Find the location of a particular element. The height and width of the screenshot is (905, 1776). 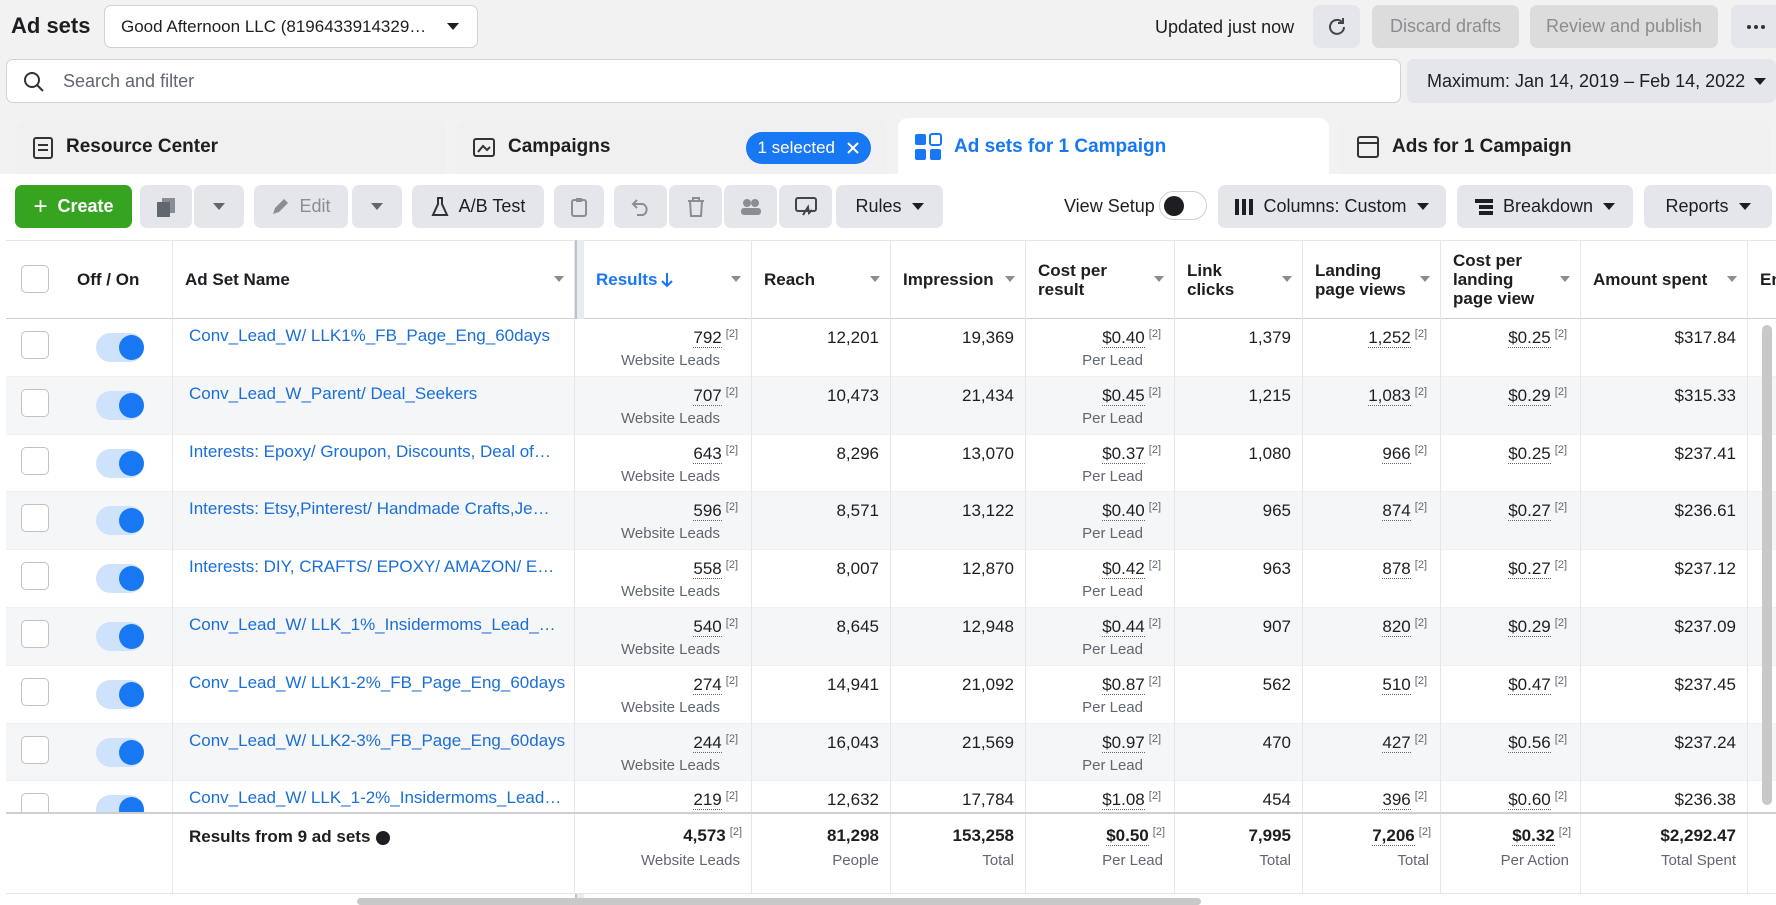

breakdown-button: Breakdown is located at coordinates (1545, 206).